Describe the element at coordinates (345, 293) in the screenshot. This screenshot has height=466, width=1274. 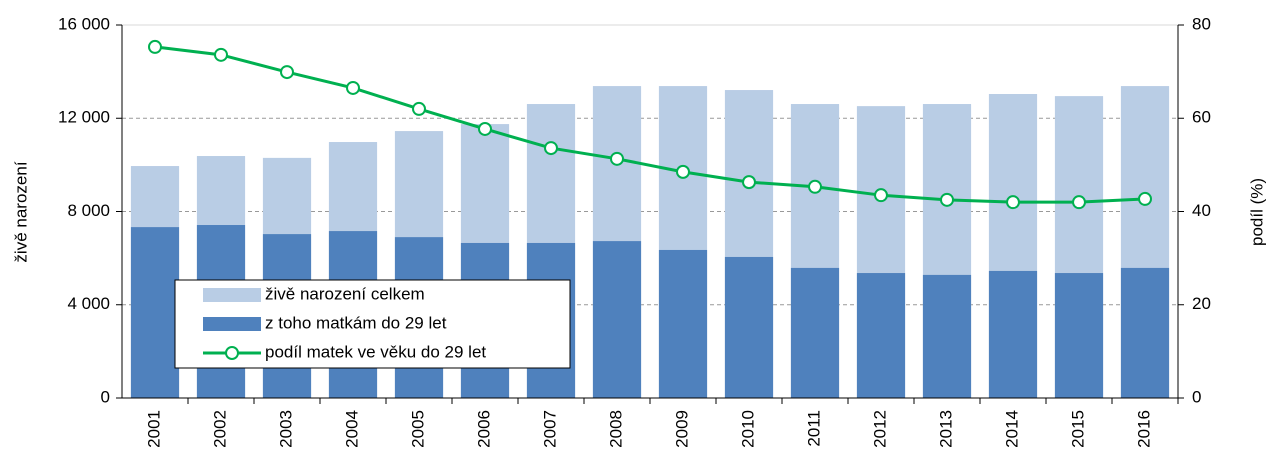
I see `legend-label: živě narození celkem` at that location.